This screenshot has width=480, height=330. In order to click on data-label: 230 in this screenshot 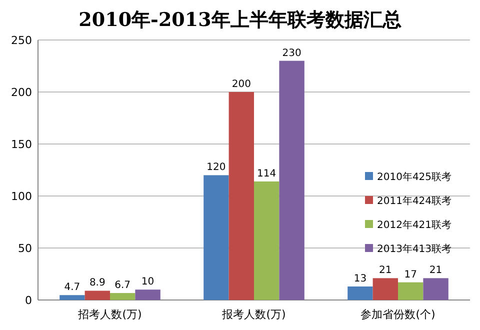, I will do `click(292, 53)`.